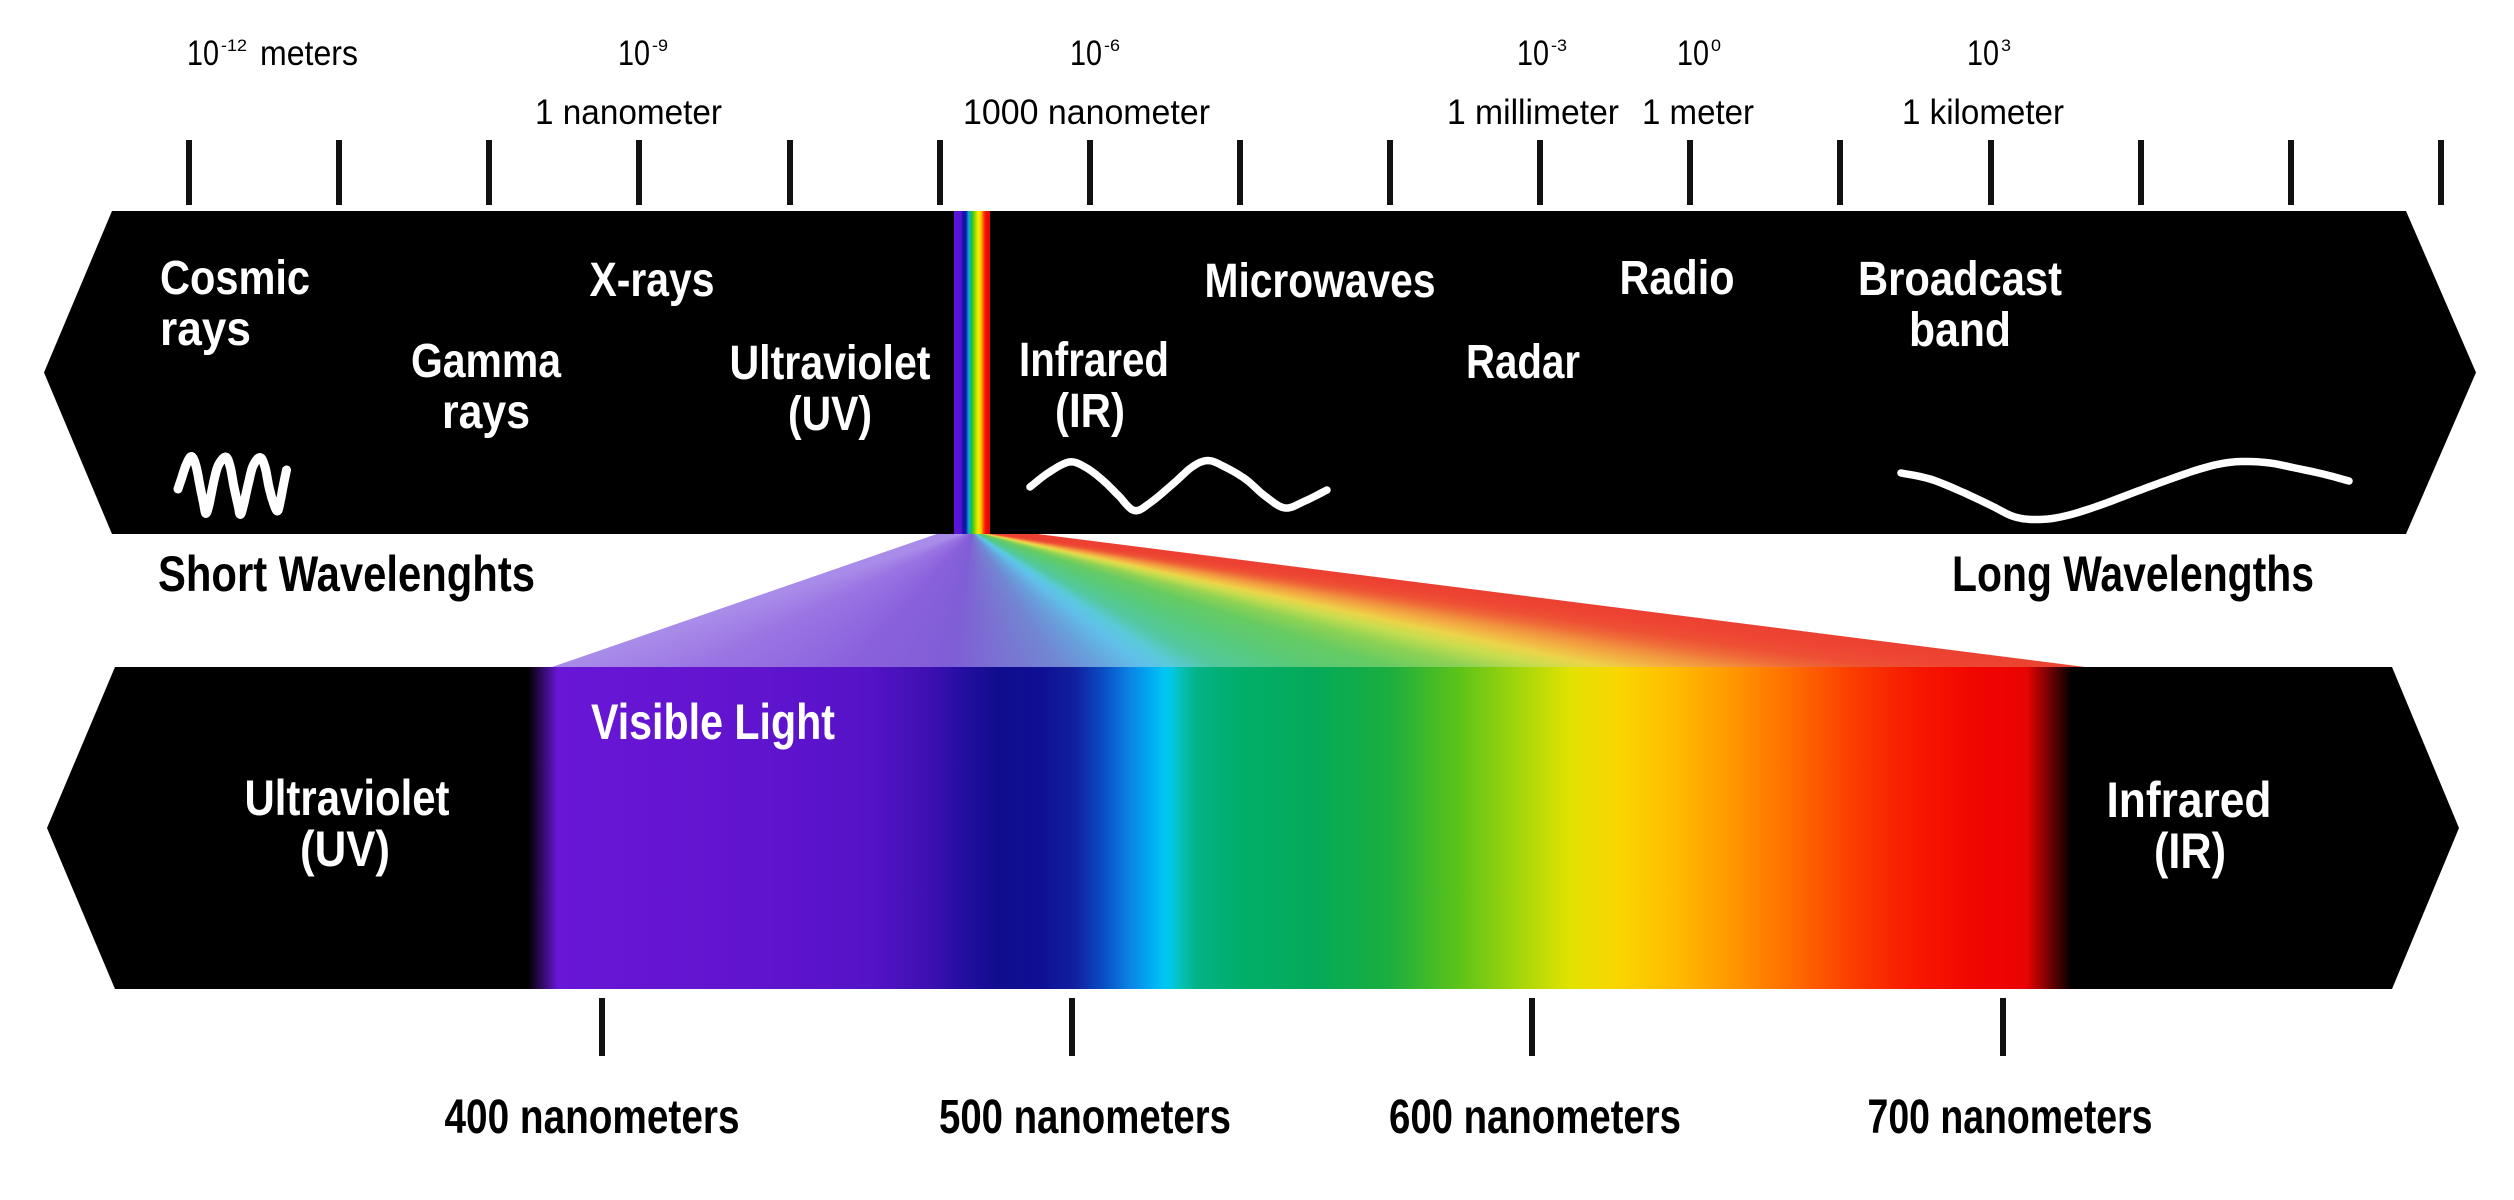 Image resolution: width=2514 pixels, height=1200 pixels. I want to click on svg-text: -9, so click(660, 45).